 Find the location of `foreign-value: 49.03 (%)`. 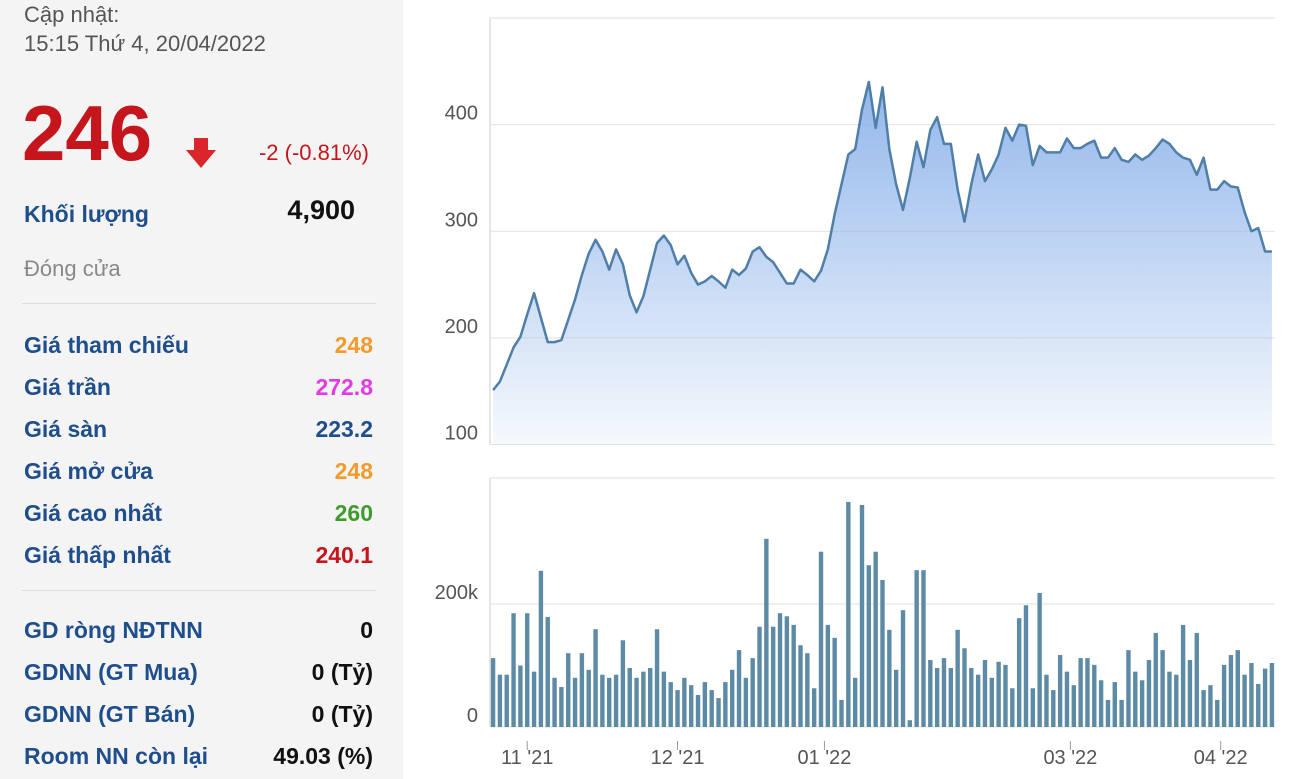

foreign-value: 49.03 (%) is located at coordinates (323, 756).